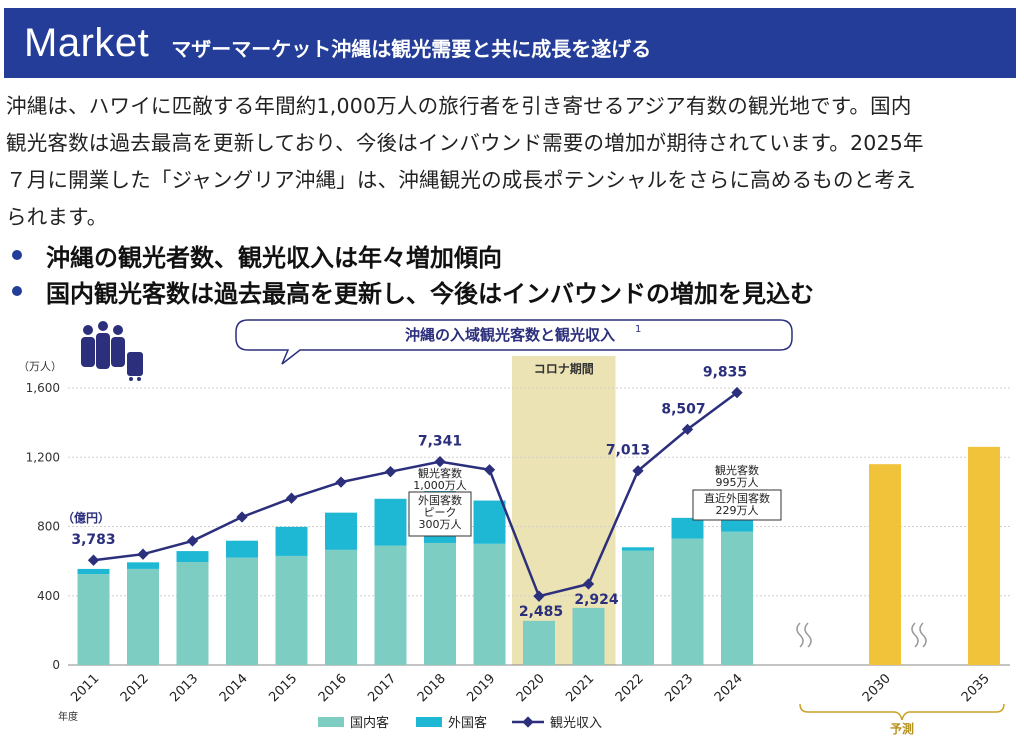  I want to click on suitcase-icon, so click(135, 364).